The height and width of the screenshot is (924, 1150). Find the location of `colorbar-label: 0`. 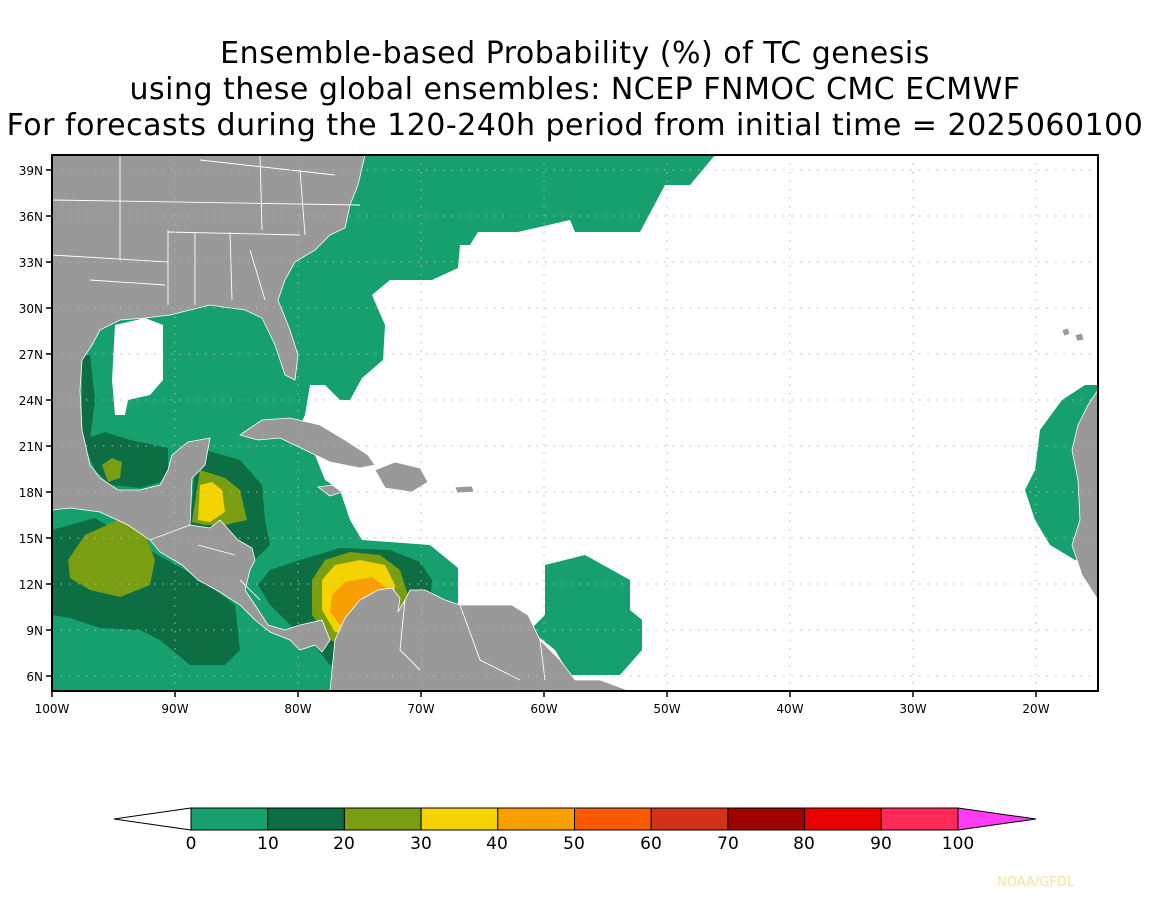

colorbar-label: 0 is located at coordinates (191, 844).